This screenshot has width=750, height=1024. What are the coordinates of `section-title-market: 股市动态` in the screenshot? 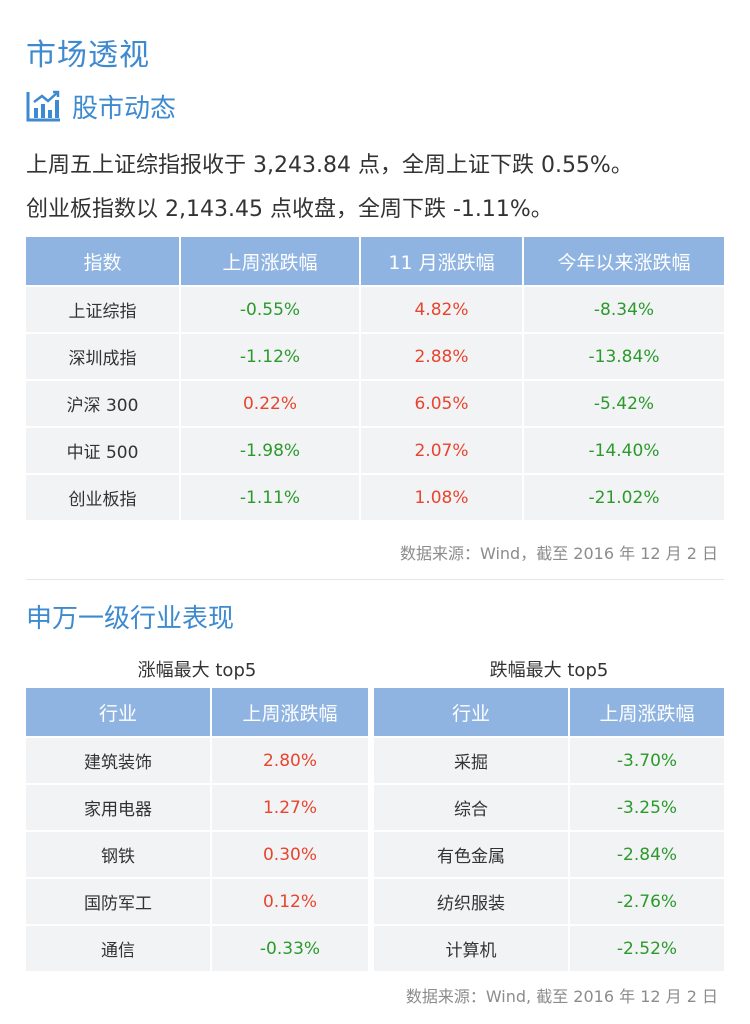 It's located at (124, 108).